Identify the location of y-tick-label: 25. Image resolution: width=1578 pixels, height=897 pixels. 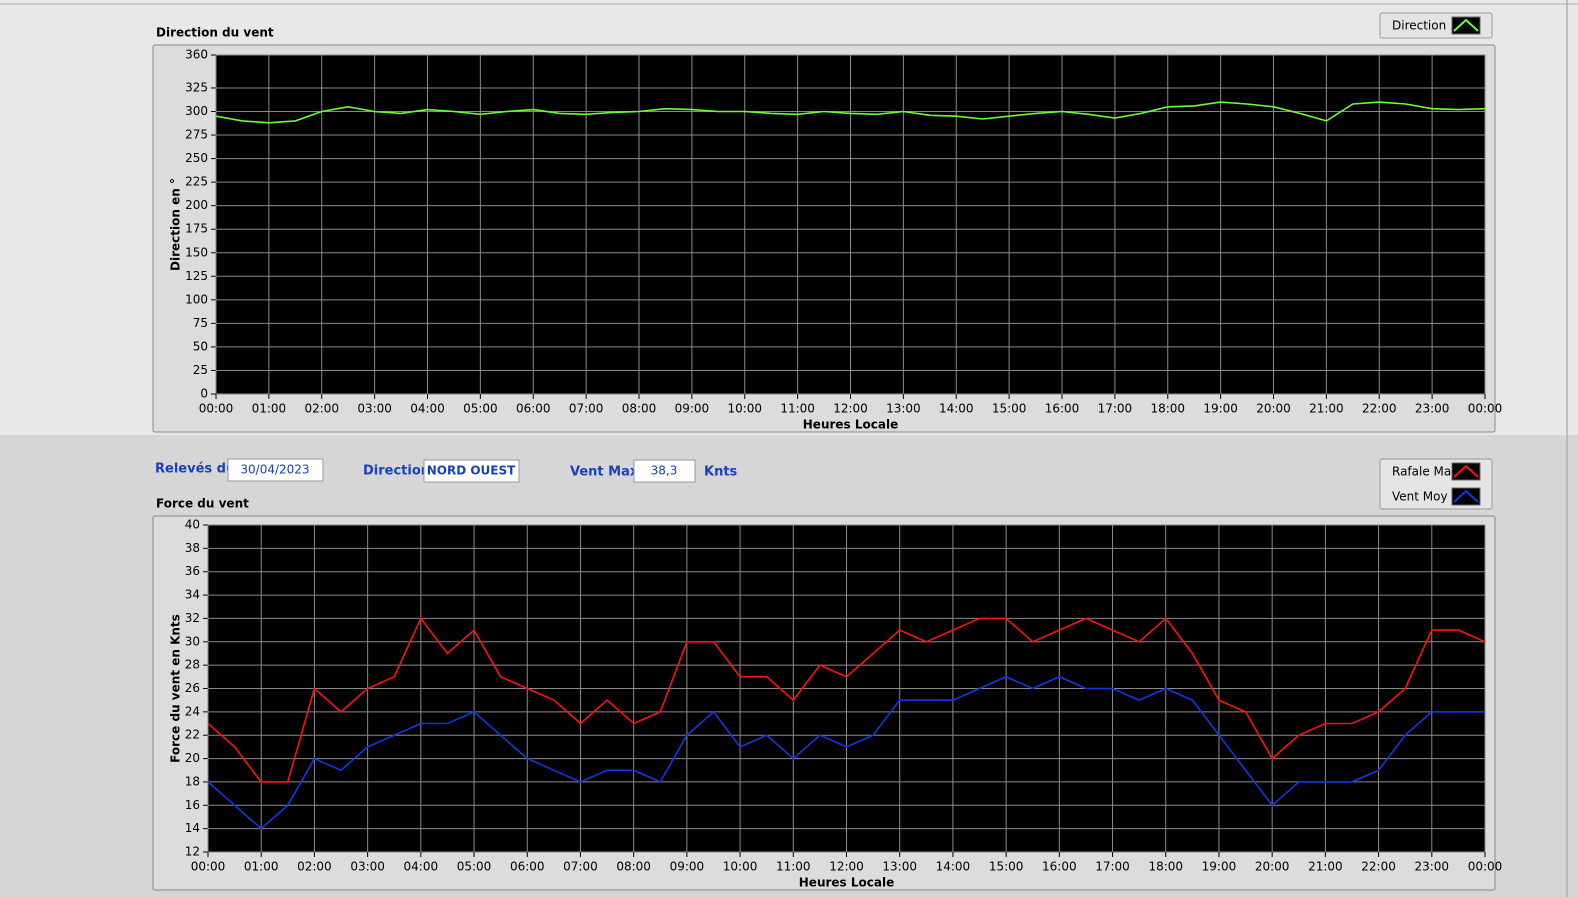
(200, 370).